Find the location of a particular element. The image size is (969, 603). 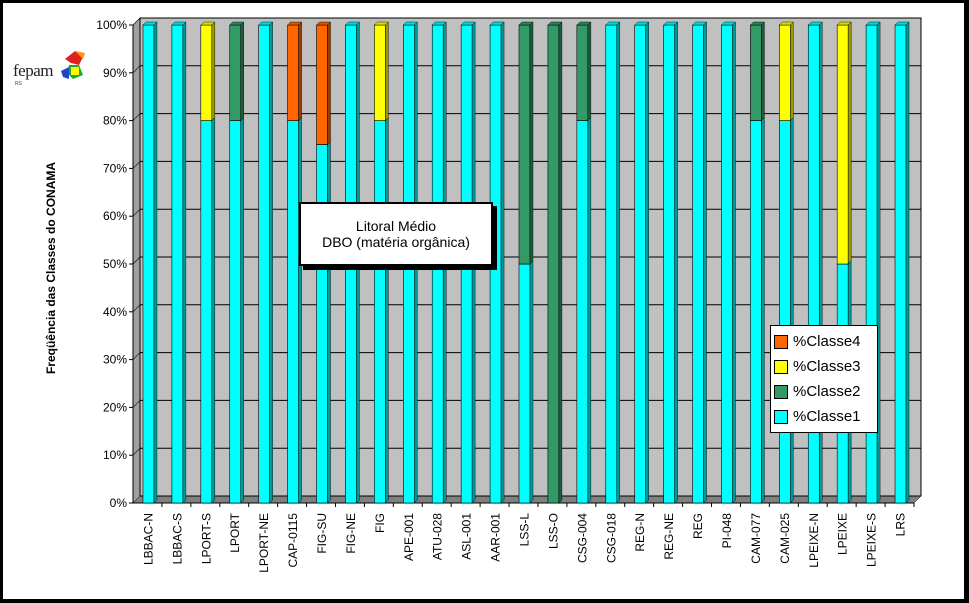

y-tick-label: 60% is located at coordinates (115, 216).